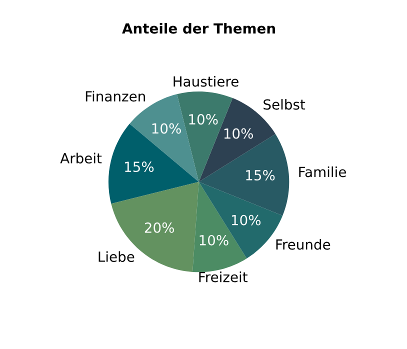  What do you see at coordinates (81, 158) in the screenshot?
I see `slice-label: Arbeit` at bounding box center [81, 158].